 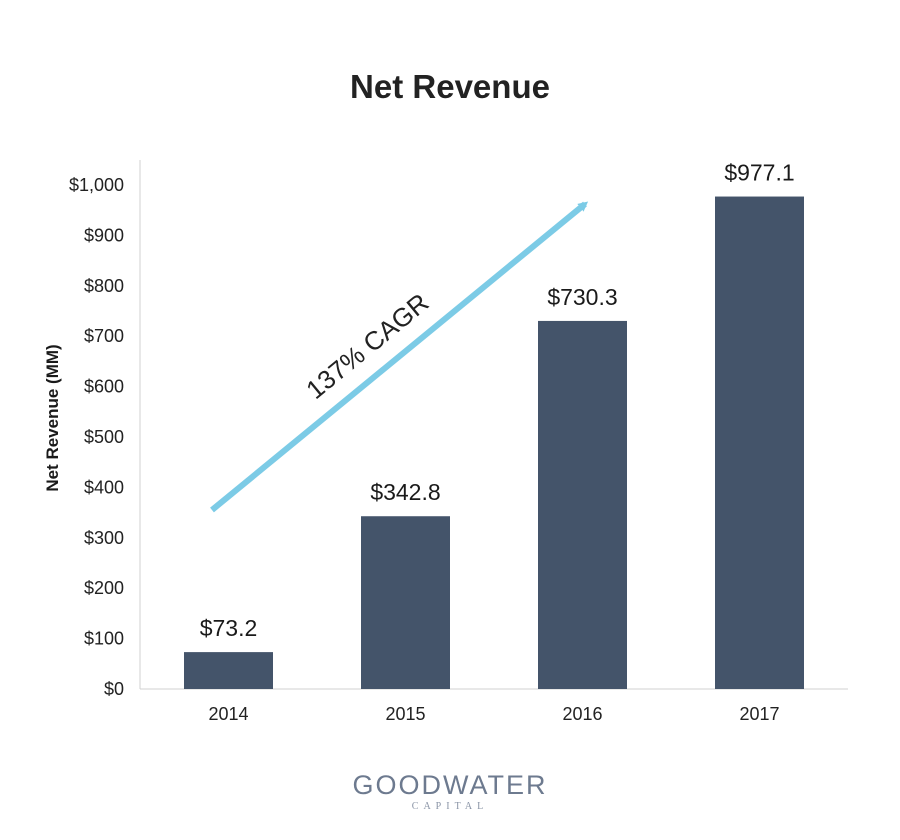 I want to click on data-label-2015: $342.8, so click(x=405, y=492).